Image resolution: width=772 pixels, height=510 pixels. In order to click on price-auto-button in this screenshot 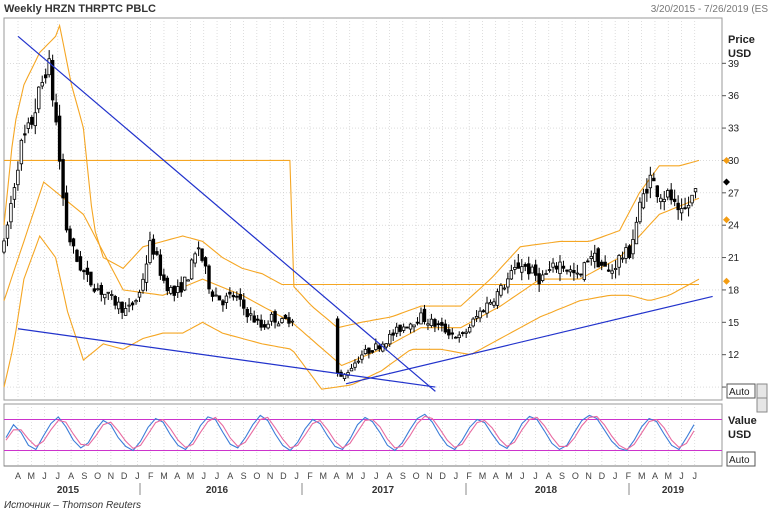, I will do `click(741, 391)`.